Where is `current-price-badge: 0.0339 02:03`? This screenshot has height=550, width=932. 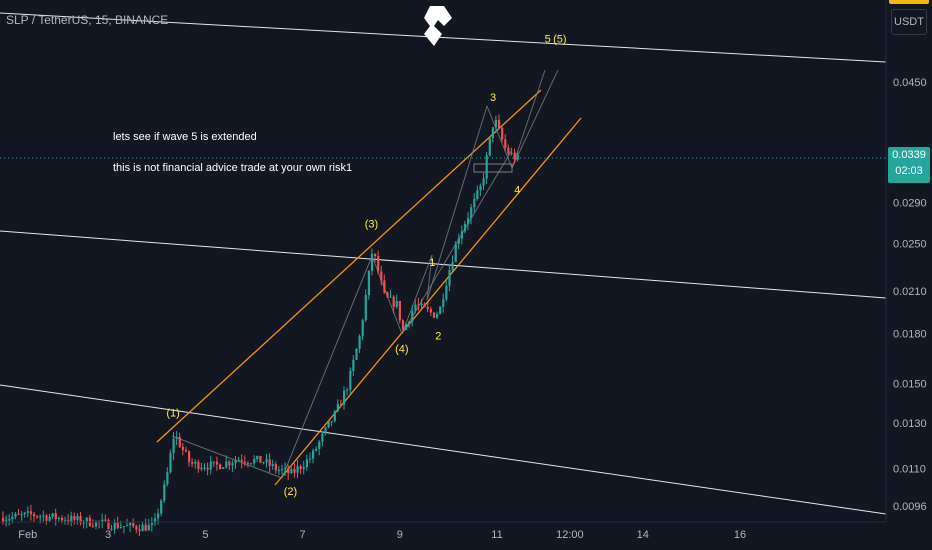 current-price-badge: 0.0339 02:03 is located at coordinates (909, 165).